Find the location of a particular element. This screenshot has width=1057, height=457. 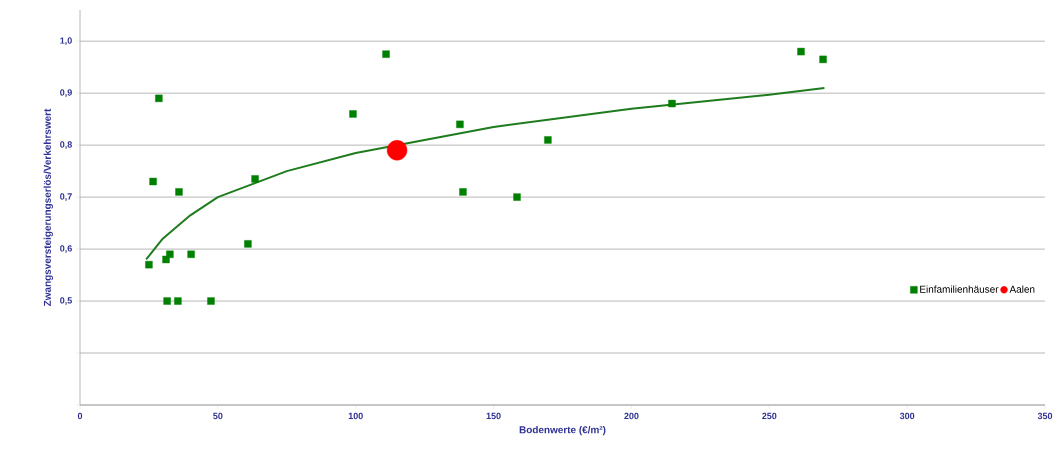

legend-label: Einfamilienhäuser is located at coordinates (959, 289).